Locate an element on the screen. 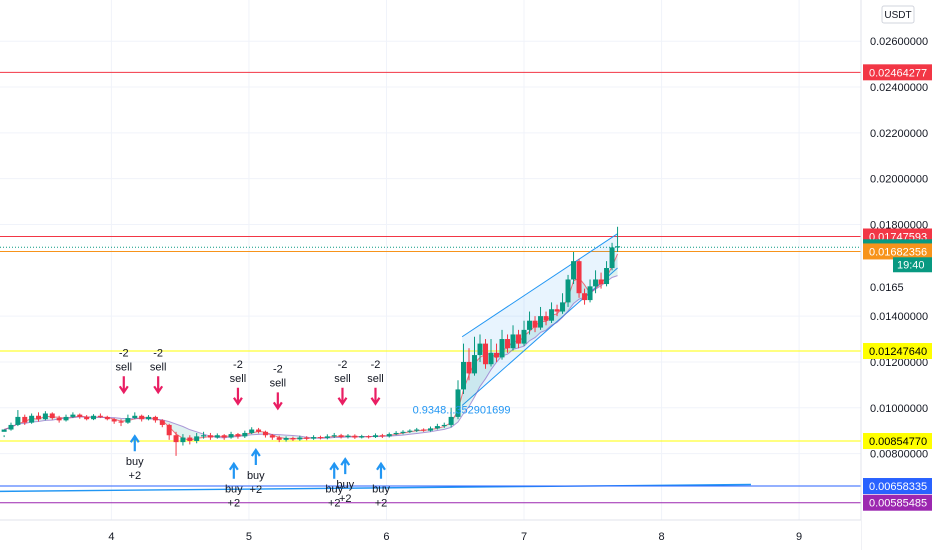 Image resolution: width=932 pixels, height=555 pixels. price-tag-label: 0.01682356 is located at coordinates (898, 252).